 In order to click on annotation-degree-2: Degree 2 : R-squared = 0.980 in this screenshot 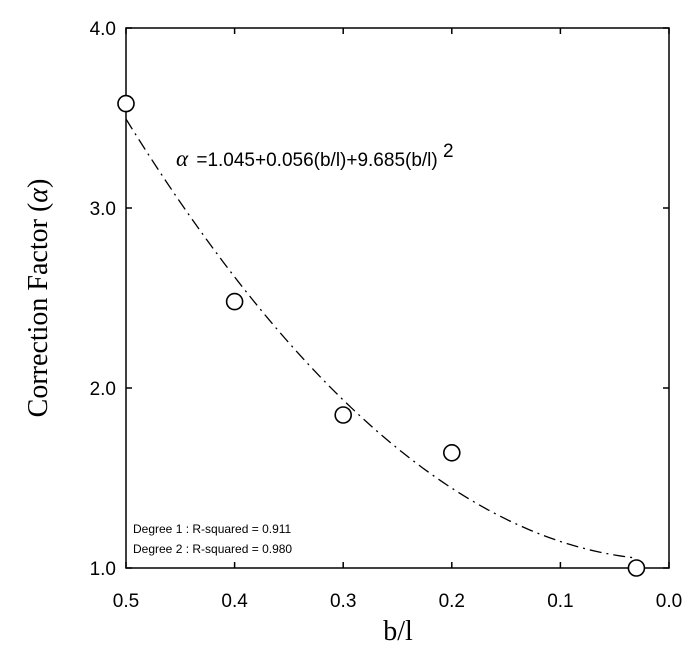, I will do `click(212, 549)`.